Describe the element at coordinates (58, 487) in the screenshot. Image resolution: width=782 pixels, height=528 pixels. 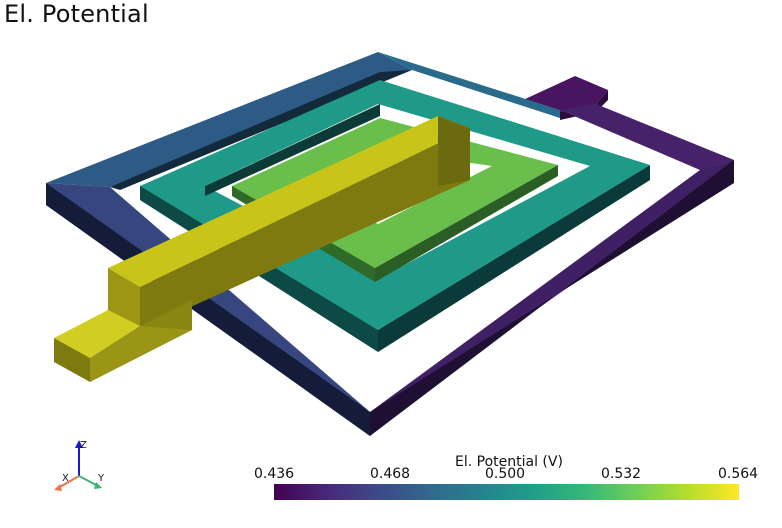
I see `x-axis-arrow` at that location.